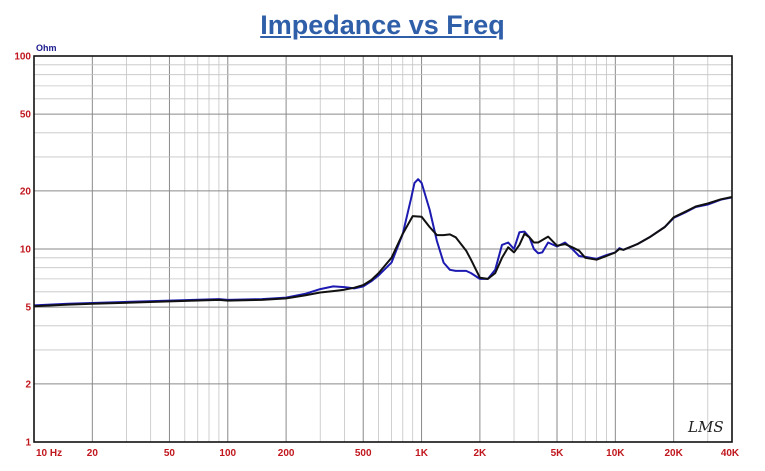 The width and height of the screenshot is (765, 471). Describe the element at coordinates (480, 453) in the screenshot. I see `x-tick-label: 2K` at that location.